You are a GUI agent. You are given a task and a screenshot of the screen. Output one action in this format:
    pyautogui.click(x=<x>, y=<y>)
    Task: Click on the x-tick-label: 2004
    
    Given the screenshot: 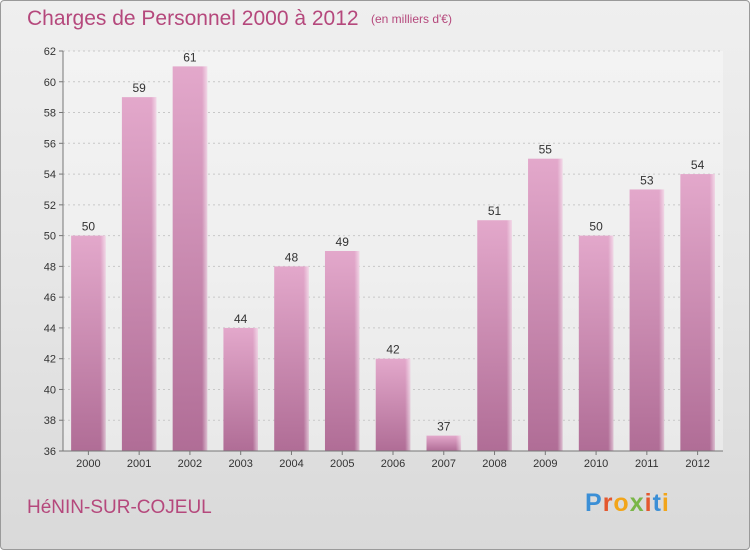 What is the action you would take?
    pyautogui.click(x=291, y=464)
    